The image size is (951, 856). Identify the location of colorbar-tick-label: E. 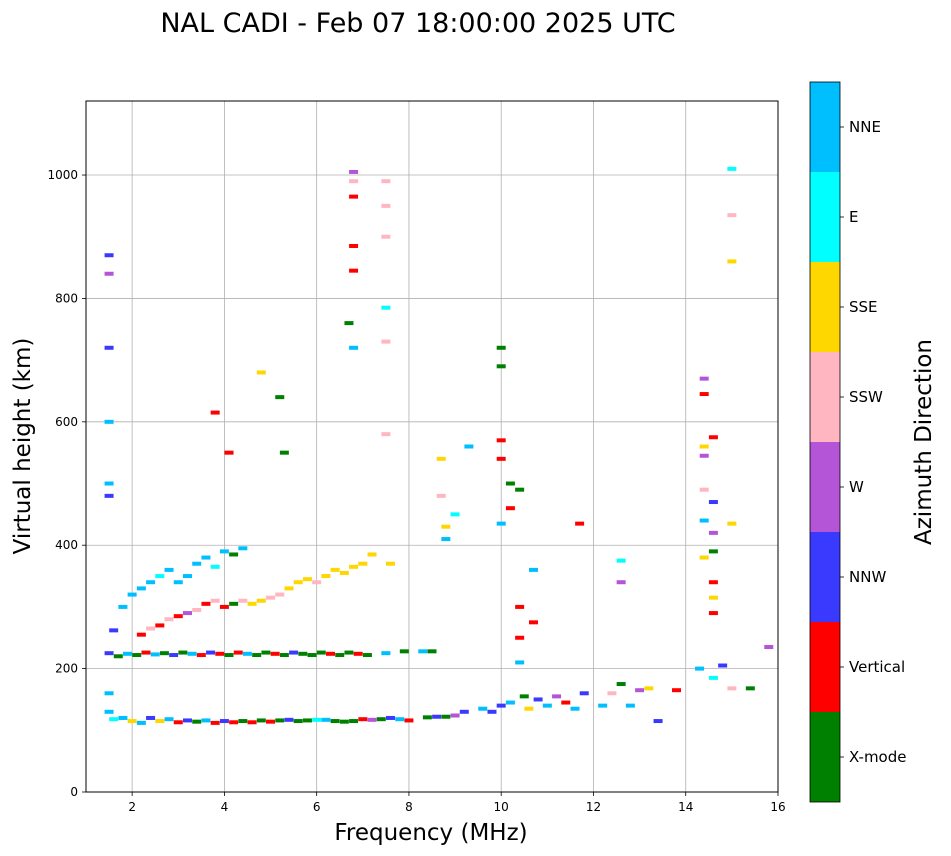
(853, 217).